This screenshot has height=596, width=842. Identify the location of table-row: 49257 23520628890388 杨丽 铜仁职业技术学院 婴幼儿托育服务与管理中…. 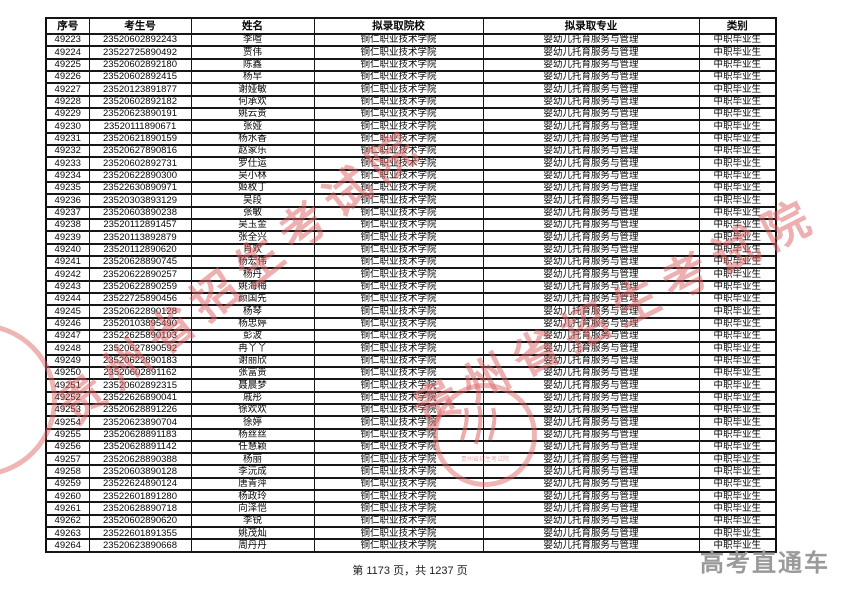
(411, 459).